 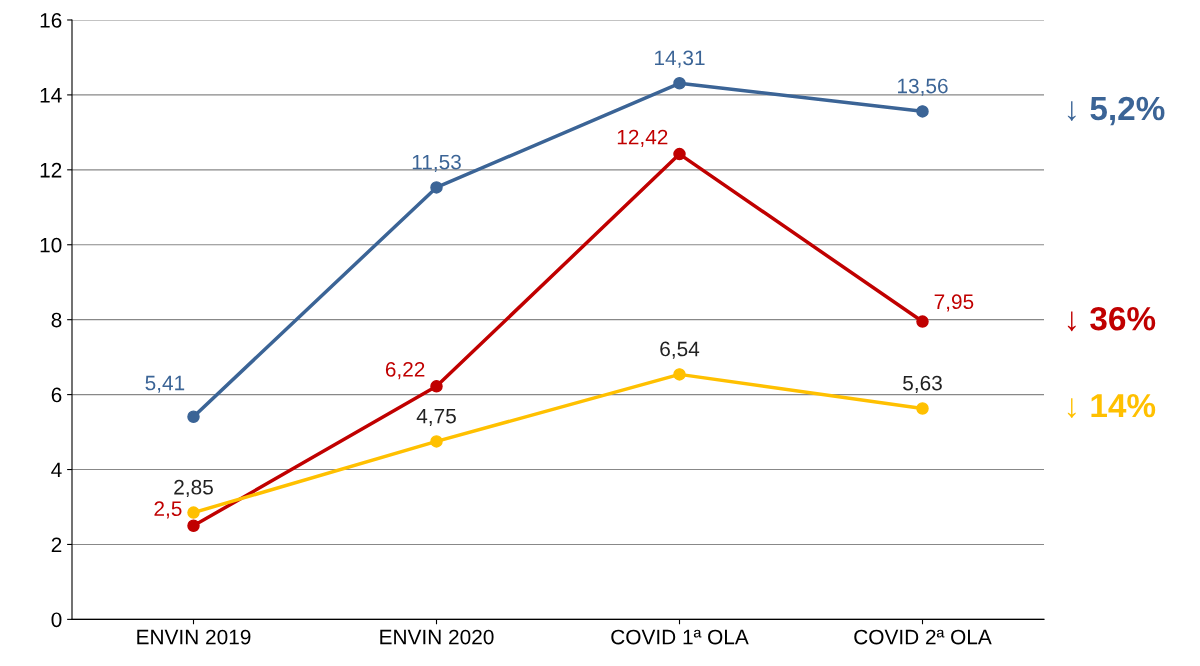 What do you see at coordinates (51, 95) in the screenshot?
I see `y-tick-label: 14` at bounding box center [51, 95].